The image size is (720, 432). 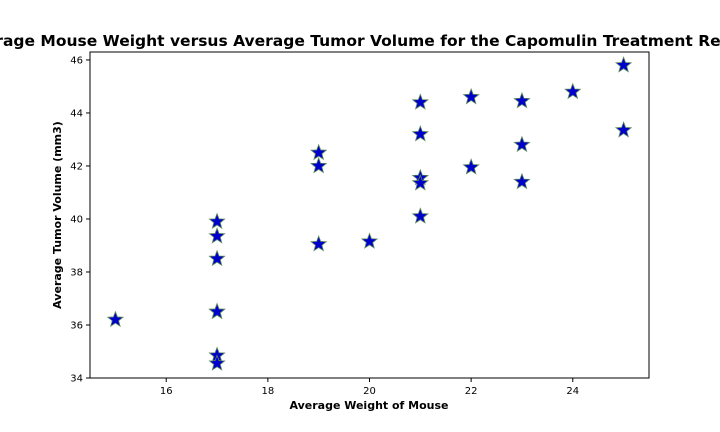 What do you see at coordinates (76, 166) in the screenshot?
I see `y-tick-label: 42` at bounding box center [76, 166].